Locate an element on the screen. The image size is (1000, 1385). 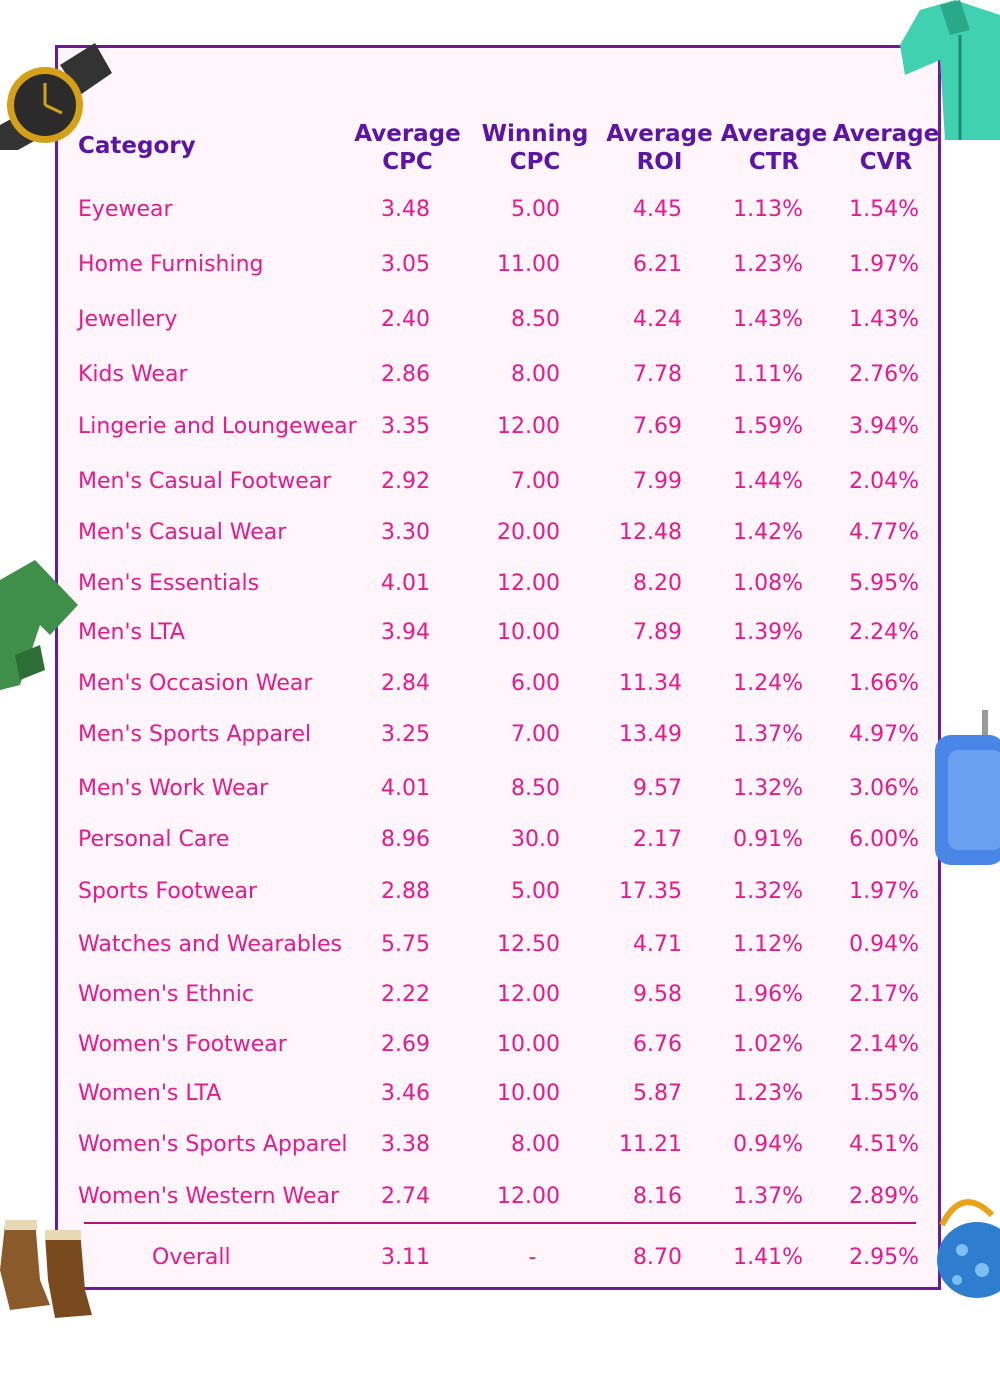
value-cell: 3.94 is located at coordinates (405, 632).